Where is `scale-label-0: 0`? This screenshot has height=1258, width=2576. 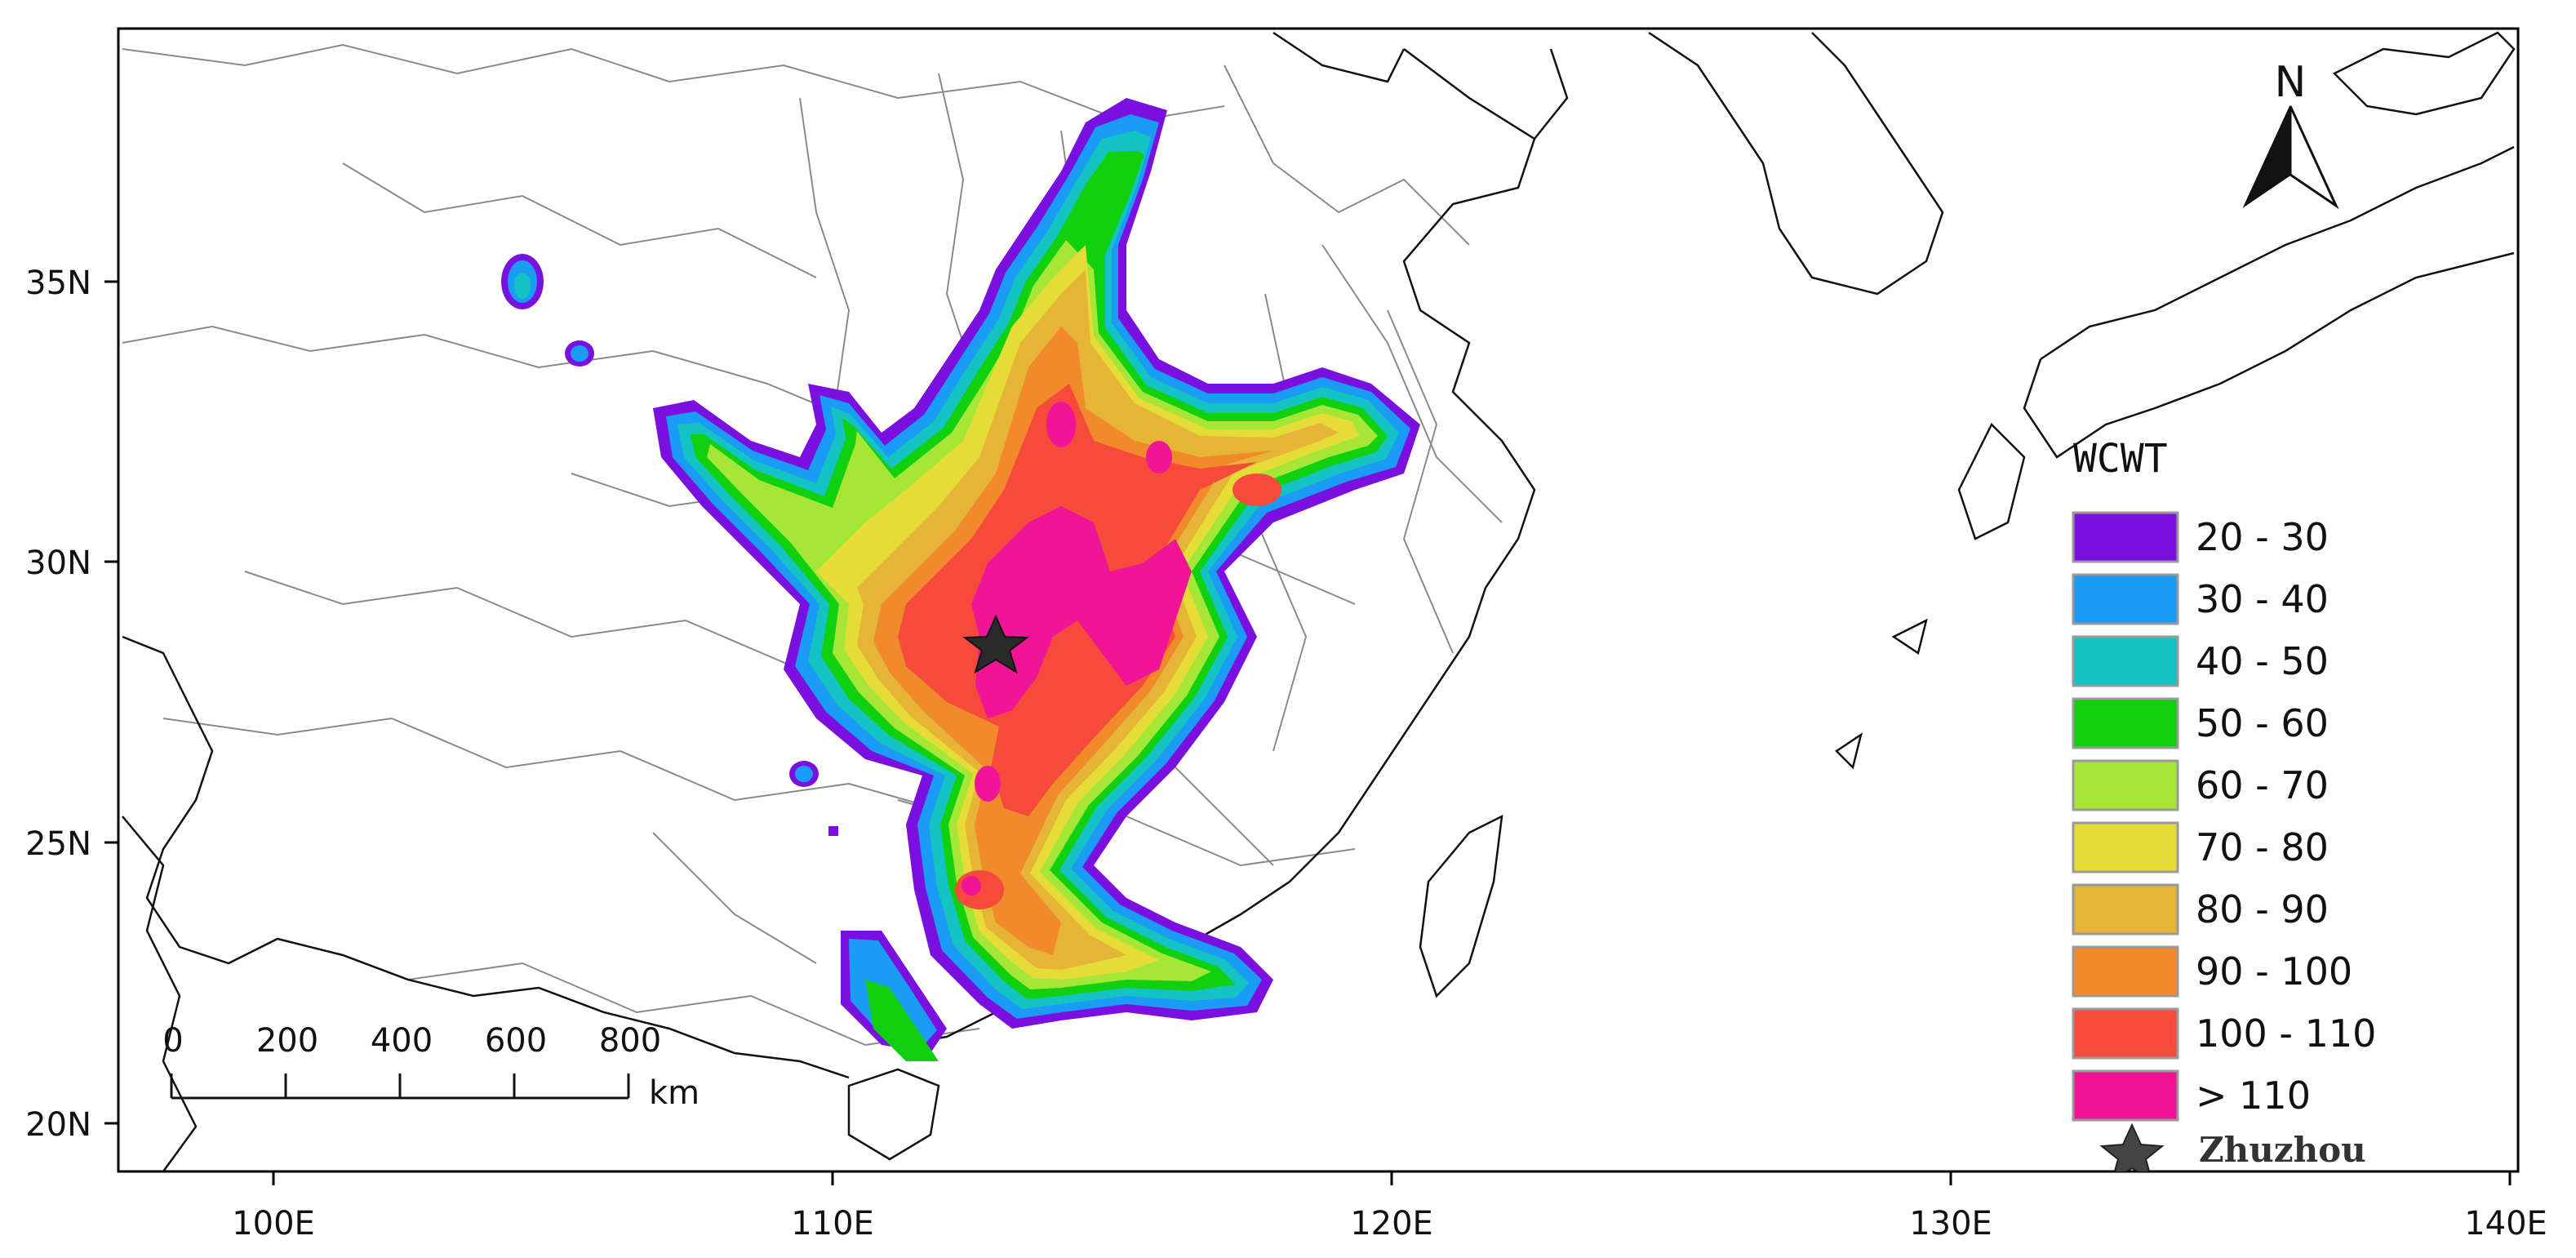 scale-label-0: 0 is located at coordinates (172, 1041).